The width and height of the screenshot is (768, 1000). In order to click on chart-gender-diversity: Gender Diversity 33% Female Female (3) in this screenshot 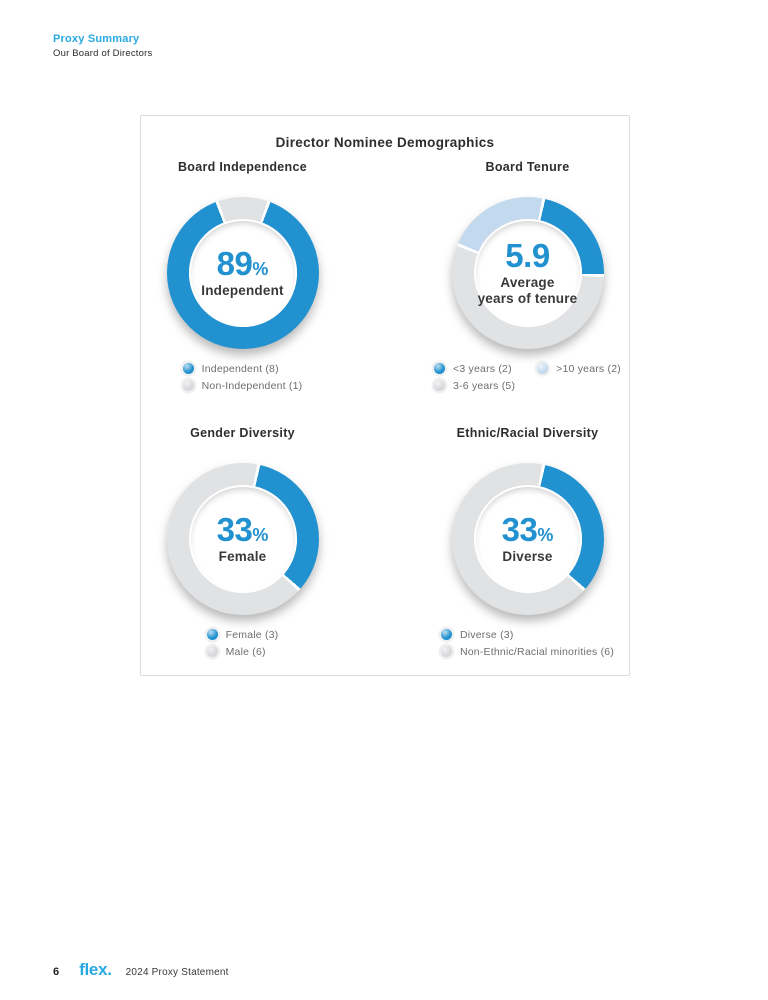, I will do `click(263, 538)`.